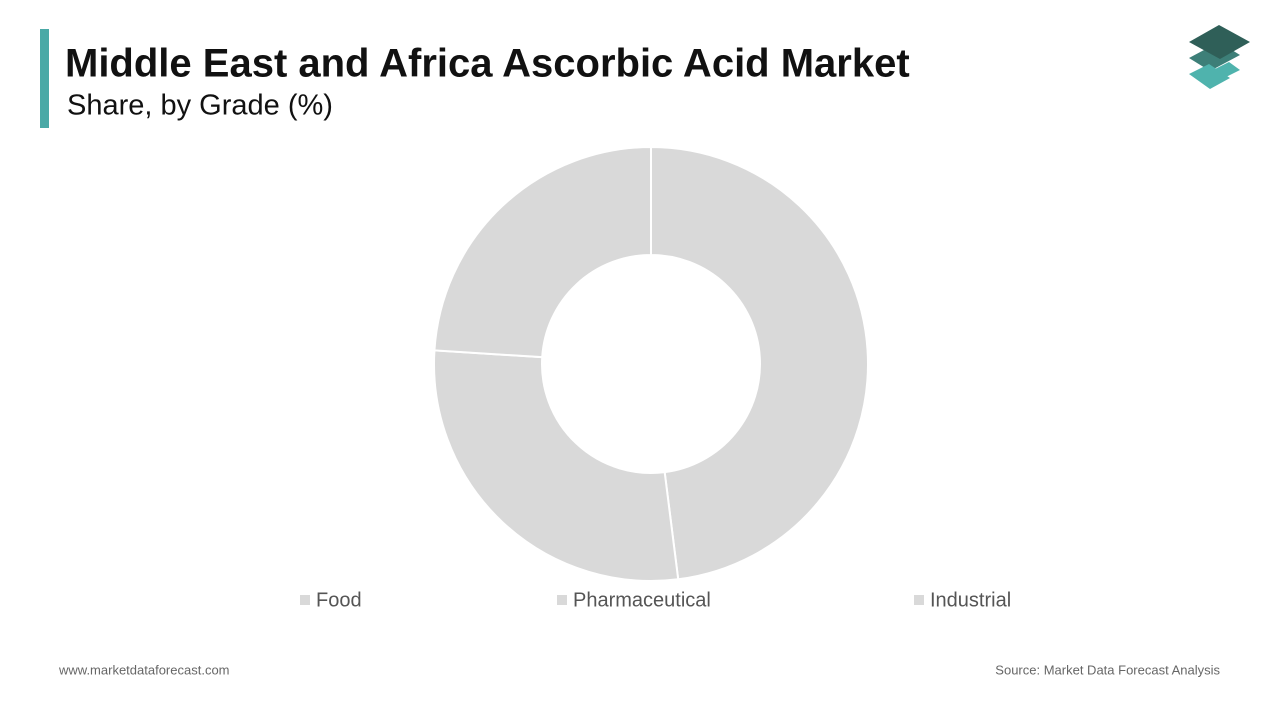  I want to click on legend-label: Industrial, so click(970, 600).